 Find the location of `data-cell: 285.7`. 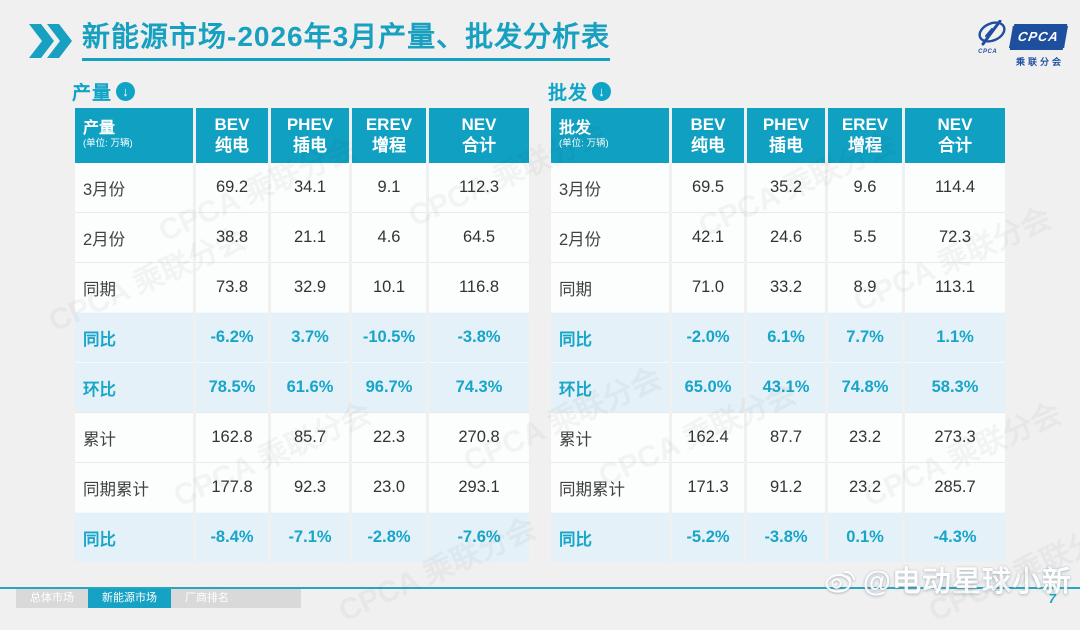

data-cell: 285.7 is located at coordinates (955, 487).